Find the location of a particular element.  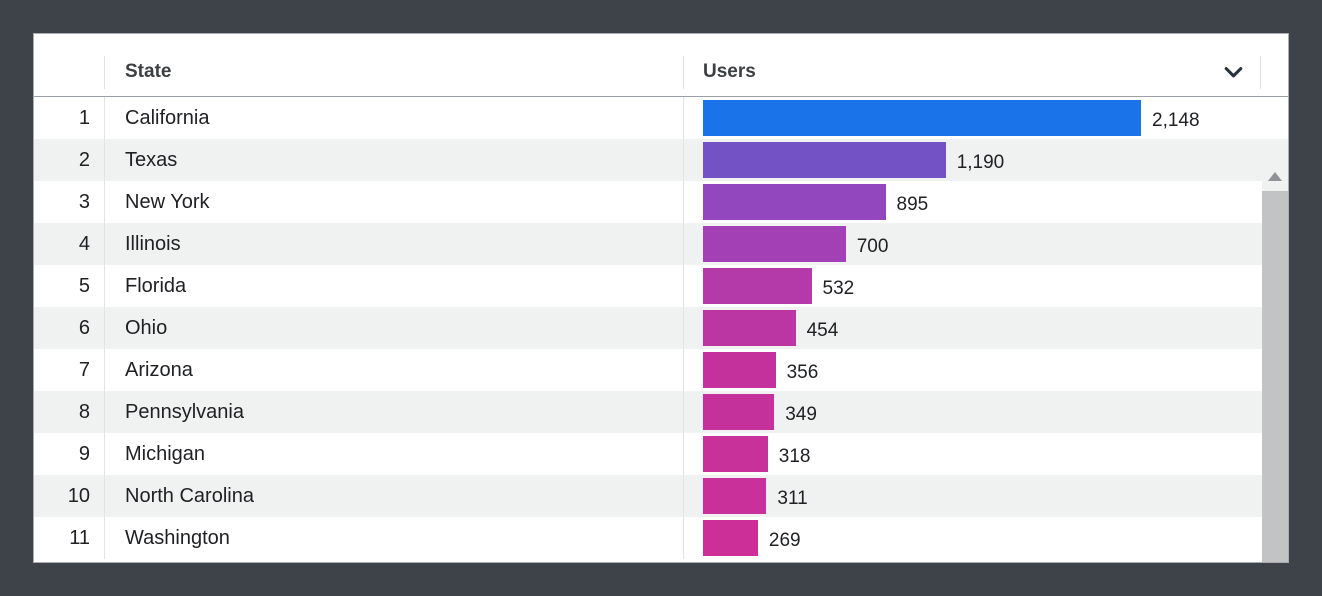

row-state: Washington is located at coordinates (393, 538).